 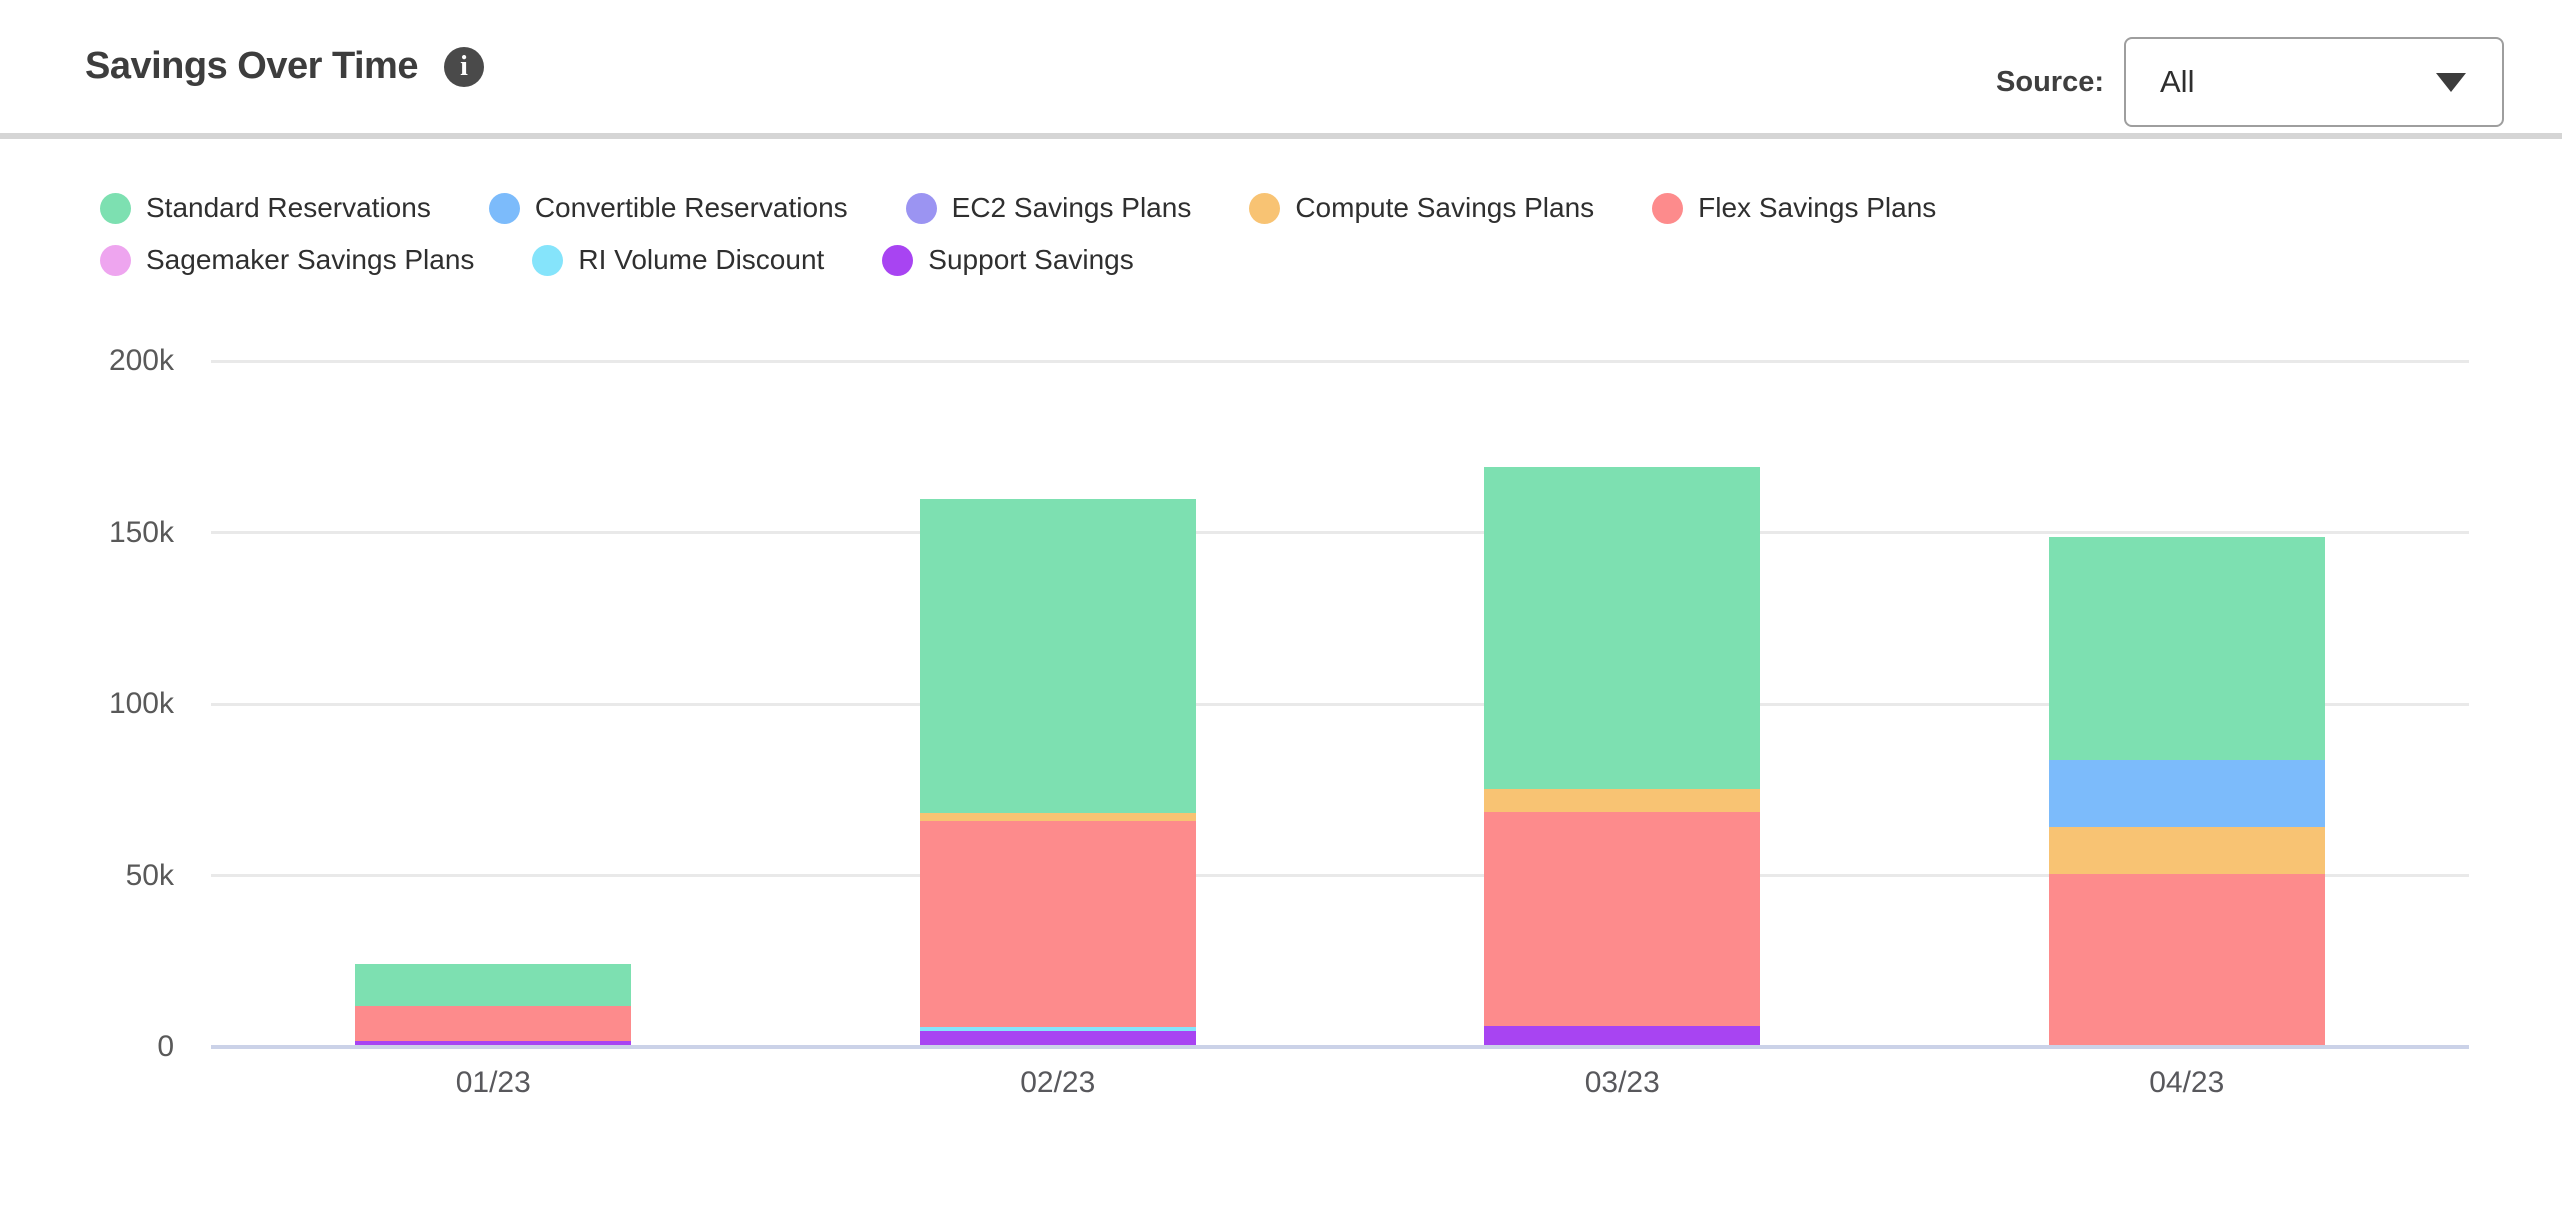 I want to click on legend-item-label: Standard Reservations, so click(x=288, y=207).